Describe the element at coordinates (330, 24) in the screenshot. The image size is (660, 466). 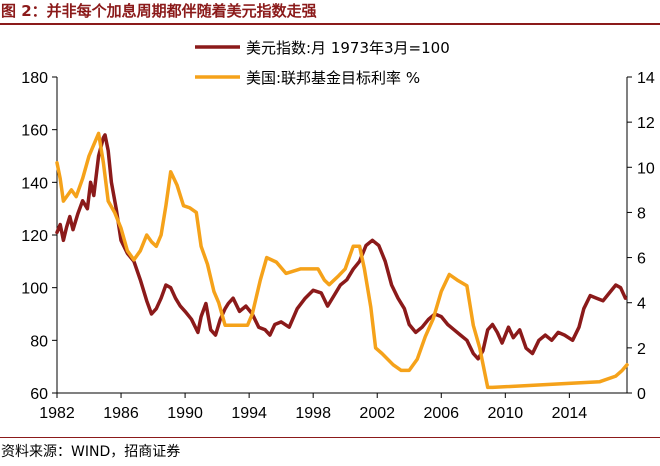
I see `title-divider` at that location.